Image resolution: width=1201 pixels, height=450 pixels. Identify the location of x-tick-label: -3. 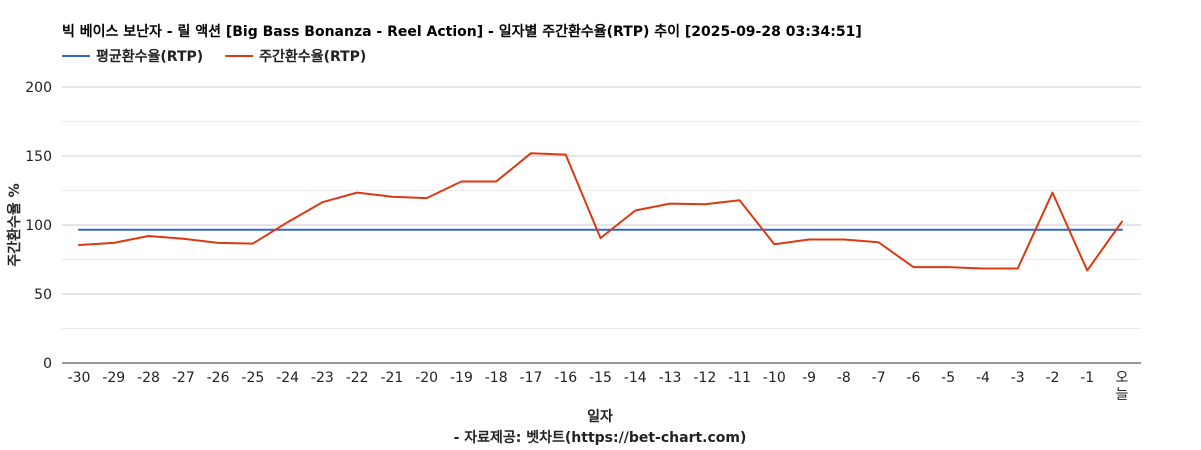
(1018, 378).